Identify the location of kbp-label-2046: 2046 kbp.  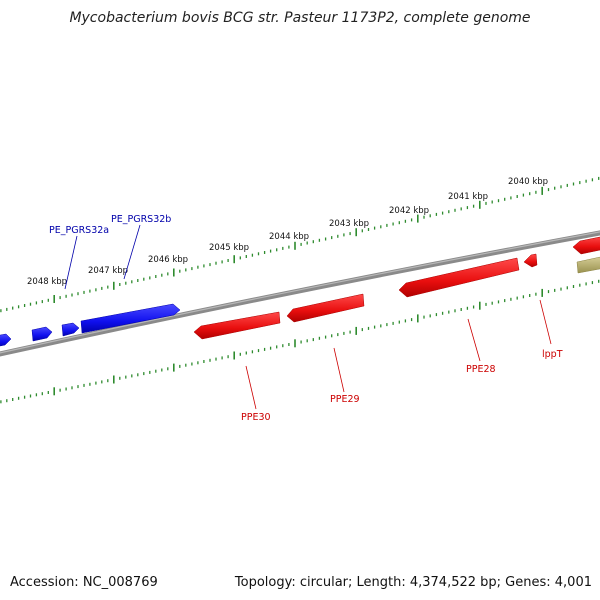
(168, 260).